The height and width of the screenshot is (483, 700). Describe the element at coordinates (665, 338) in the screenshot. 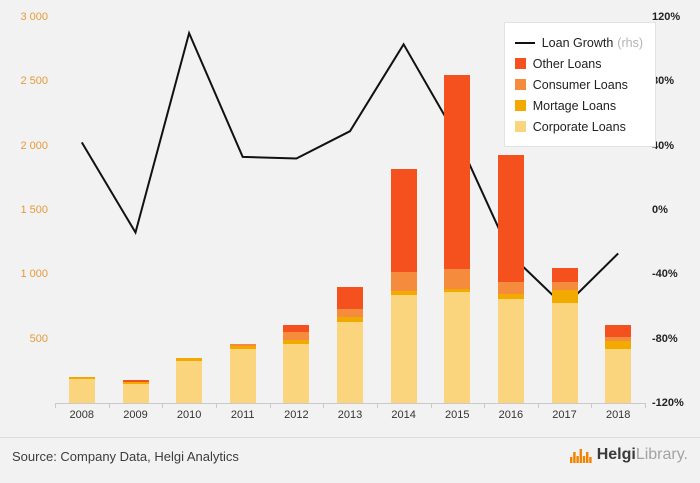

I see `y2-axis-label: -80%` at that location.